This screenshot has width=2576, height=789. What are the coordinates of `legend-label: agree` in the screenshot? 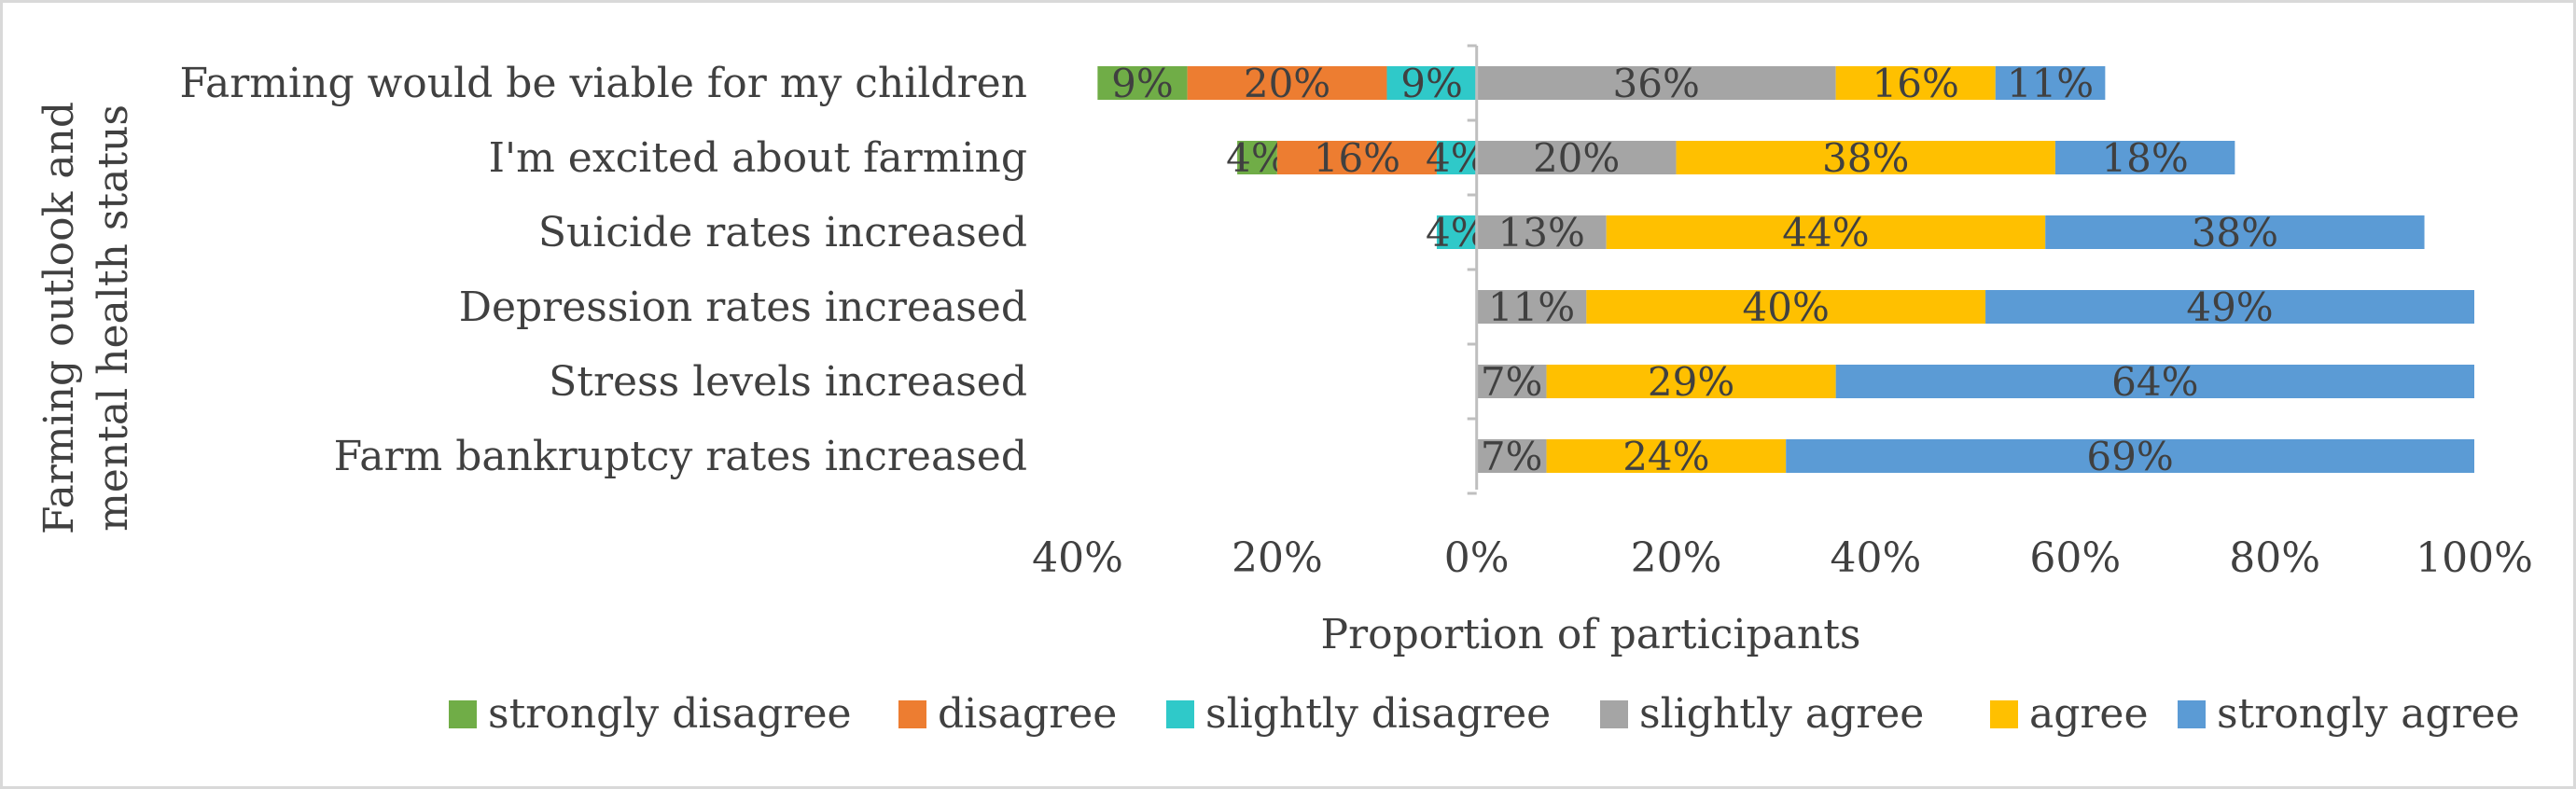 It's located at (2089, 714).